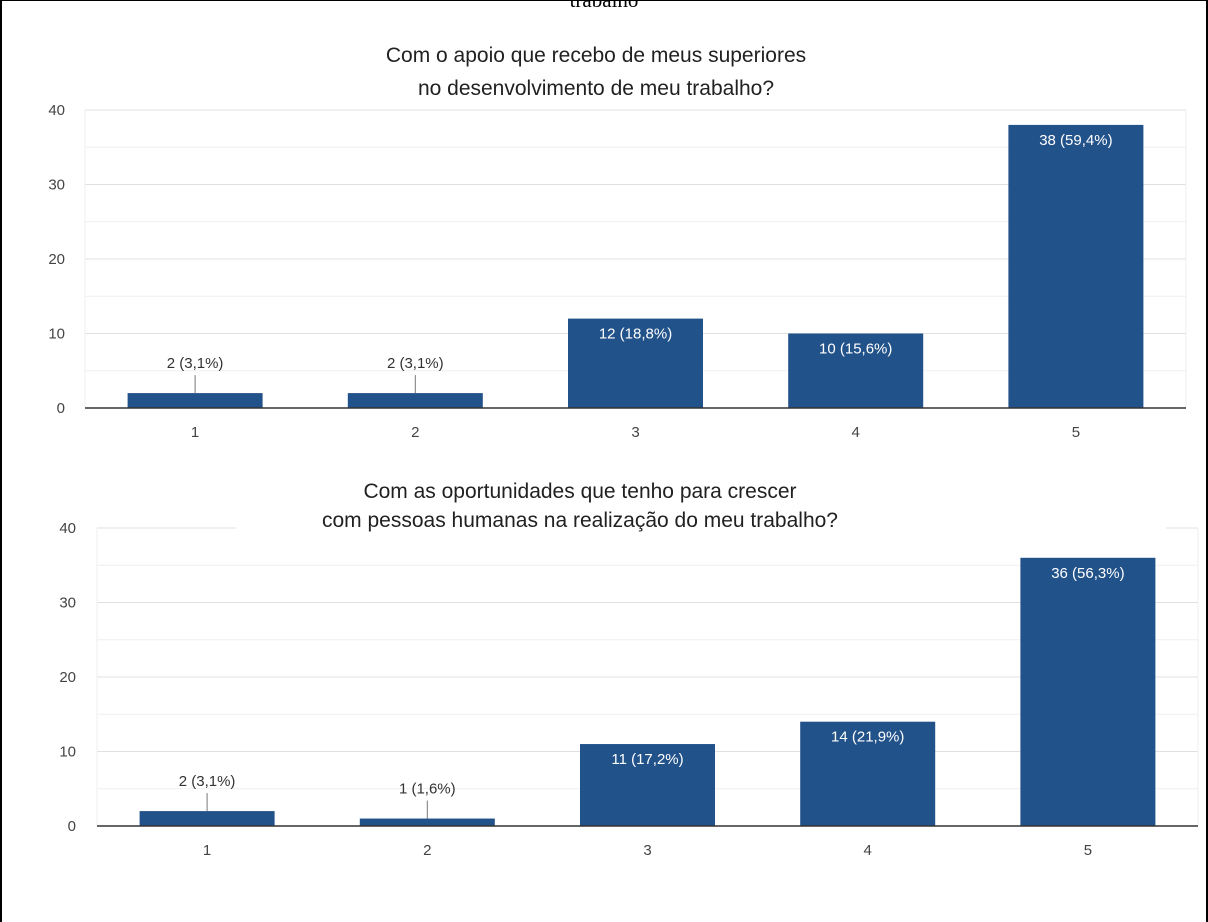 This screenshot has height=922, width=1208. What do you see at coordinates (647, 759) in the screenshot?
I see `data-label: 11 (17,2%)` at bounding box center [647, 759].